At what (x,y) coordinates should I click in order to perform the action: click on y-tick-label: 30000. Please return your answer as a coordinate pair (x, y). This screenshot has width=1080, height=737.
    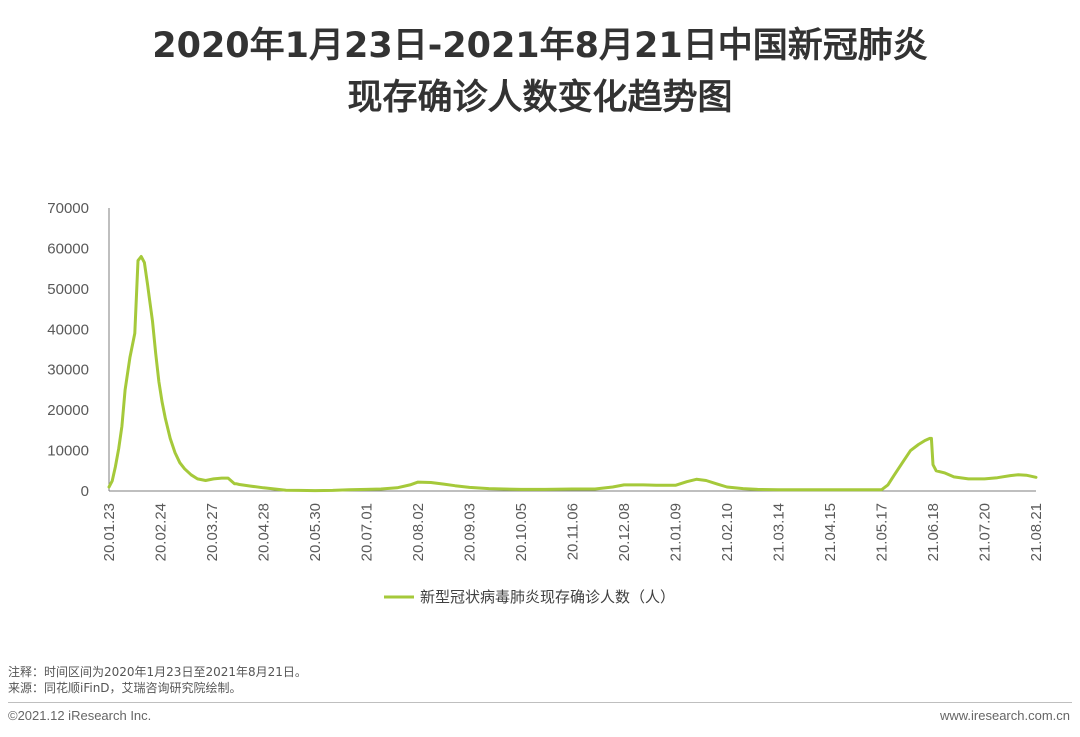
    Looking at the image, I should click on (68, 370).